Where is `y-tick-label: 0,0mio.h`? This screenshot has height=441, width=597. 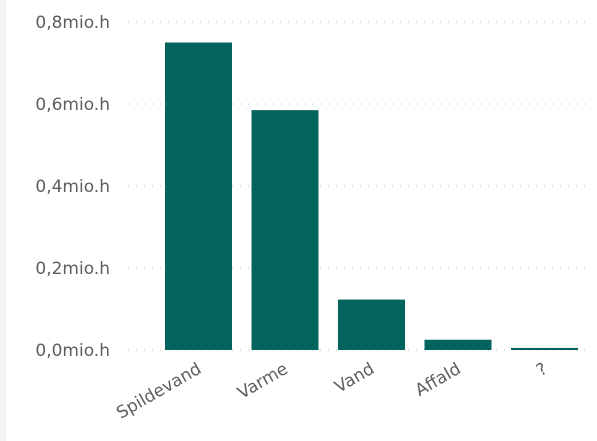
y-tick-label: 0,0mio.h is located at coordinates (72, 351).